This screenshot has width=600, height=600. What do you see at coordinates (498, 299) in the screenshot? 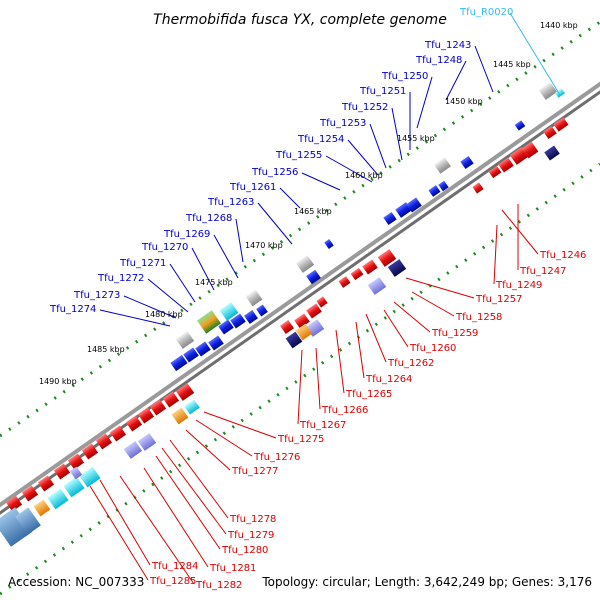
I see `reverse-gene-label: Tfu_1257` at bounding box center [498, 299].